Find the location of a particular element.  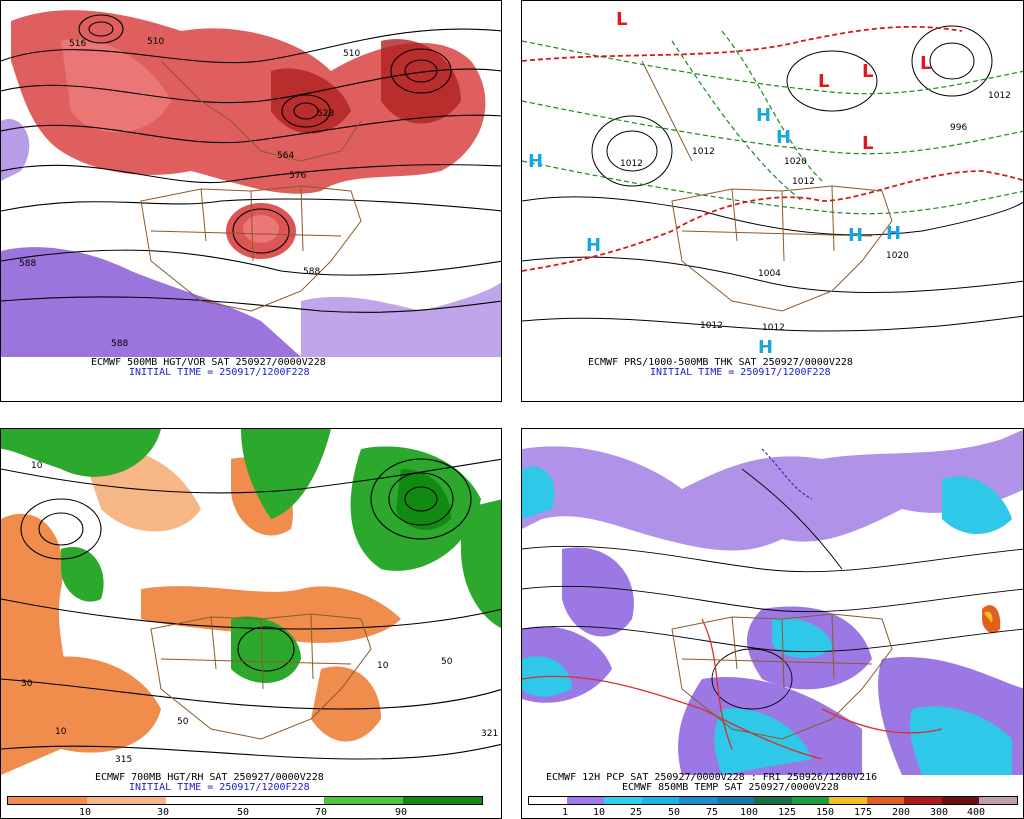

colorbar-tick: 150 is located at coordinates (825, 812).